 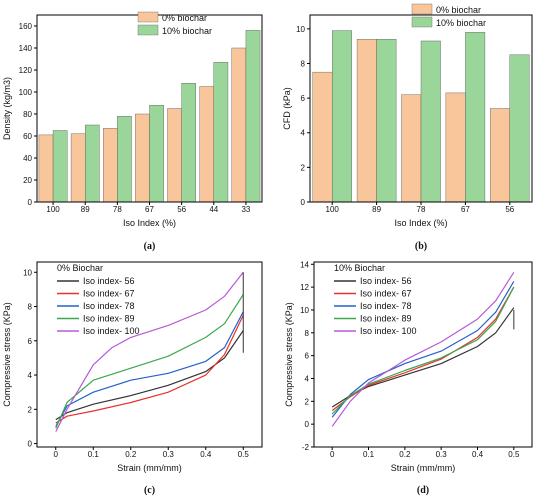 I want to click on x-tick-label: 0.4, so click(x=206, y=454).